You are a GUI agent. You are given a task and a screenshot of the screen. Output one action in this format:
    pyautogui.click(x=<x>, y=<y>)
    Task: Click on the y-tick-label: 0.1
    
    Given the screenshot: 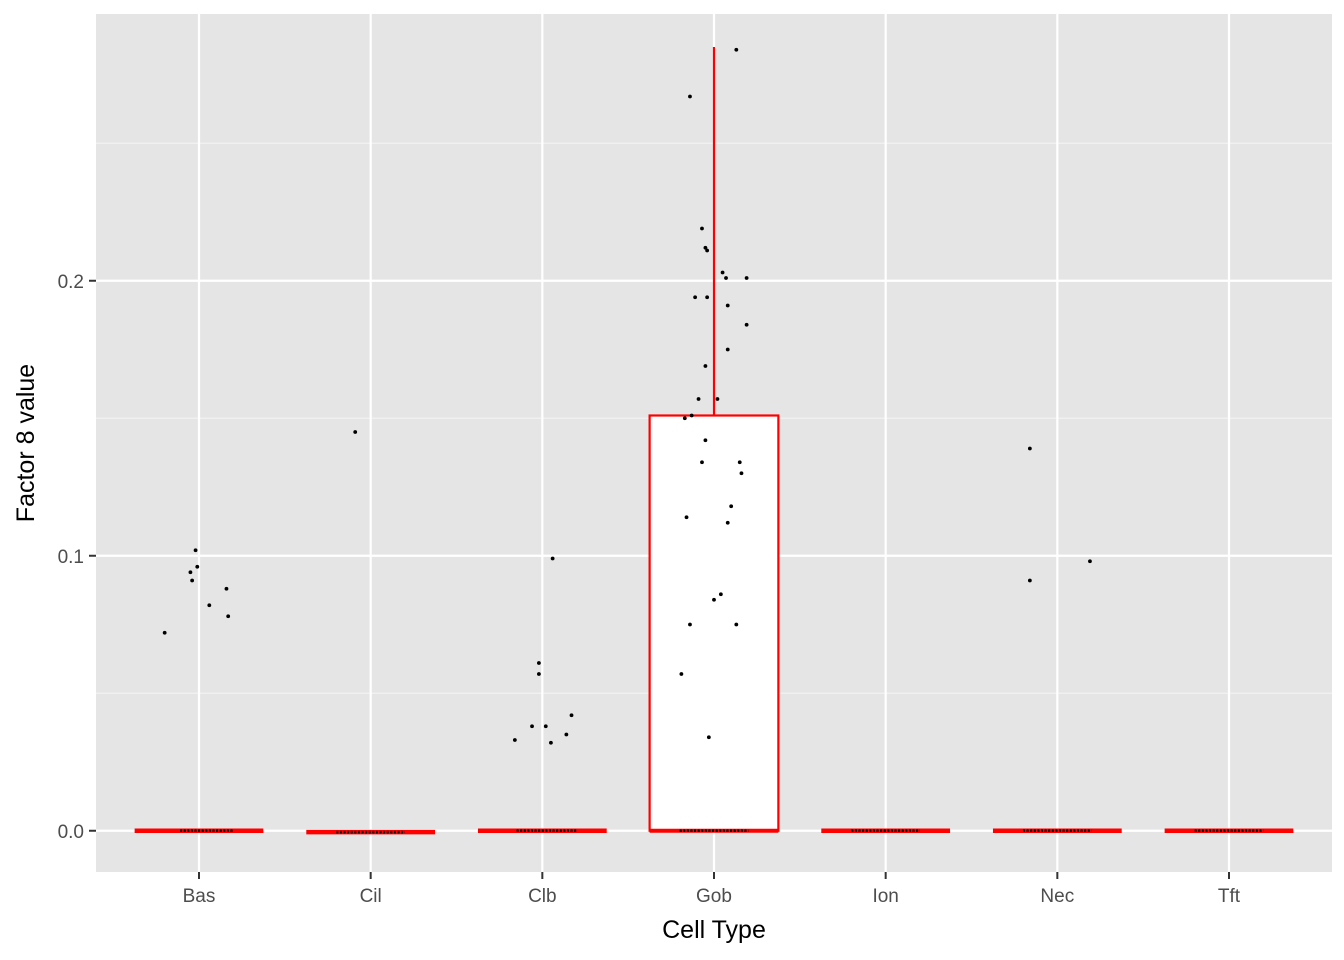 What is the action you would take?
    pyautogui.click(x=71, y=557)
    